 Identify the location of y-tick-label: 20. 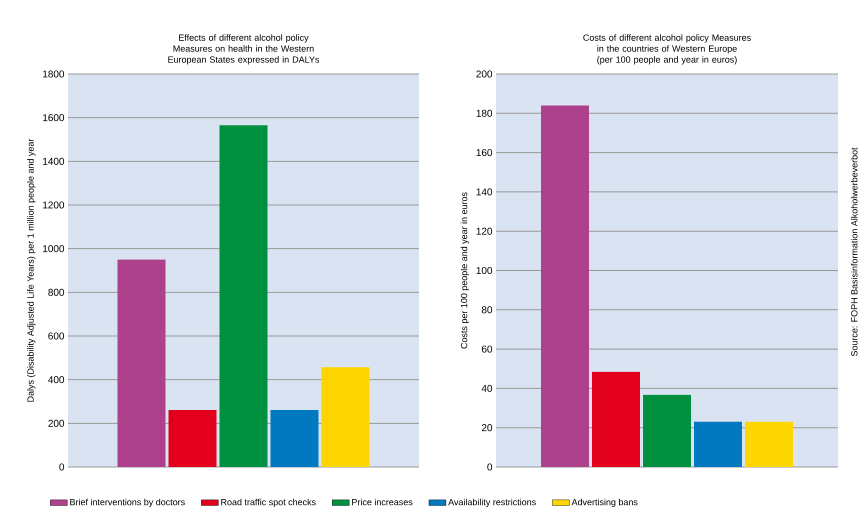
(487, 428).